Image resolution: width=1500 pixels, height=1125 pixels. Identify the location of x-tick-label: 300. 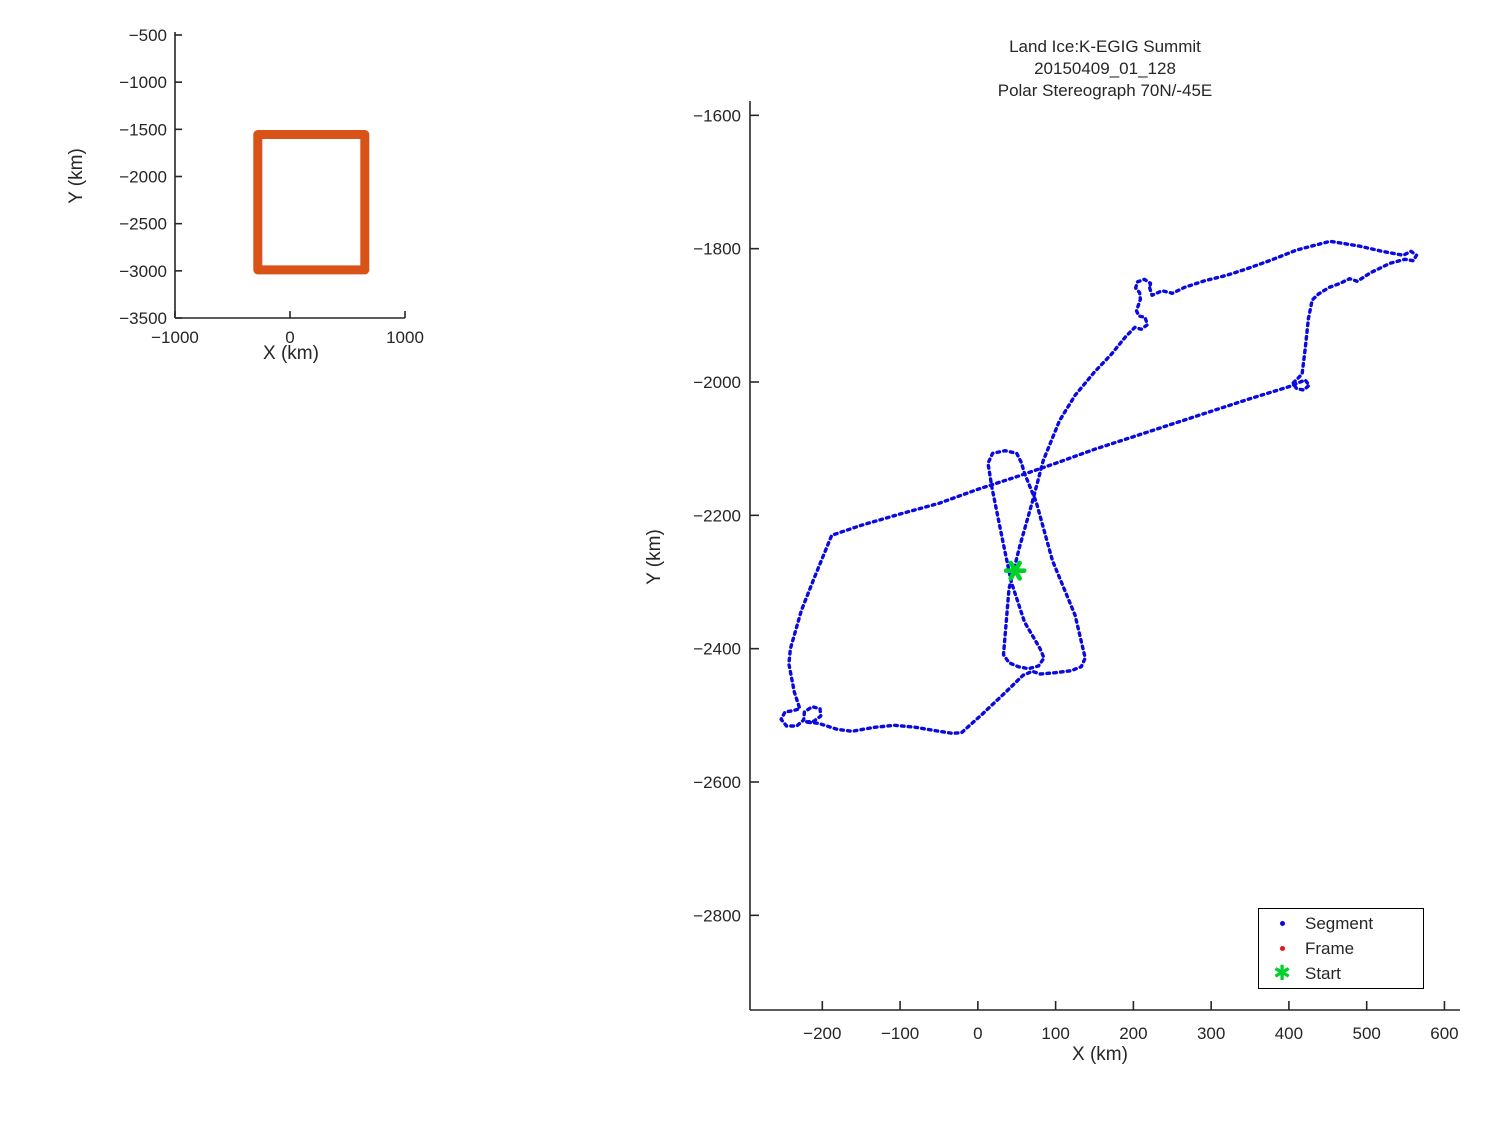
(1211, 1033).